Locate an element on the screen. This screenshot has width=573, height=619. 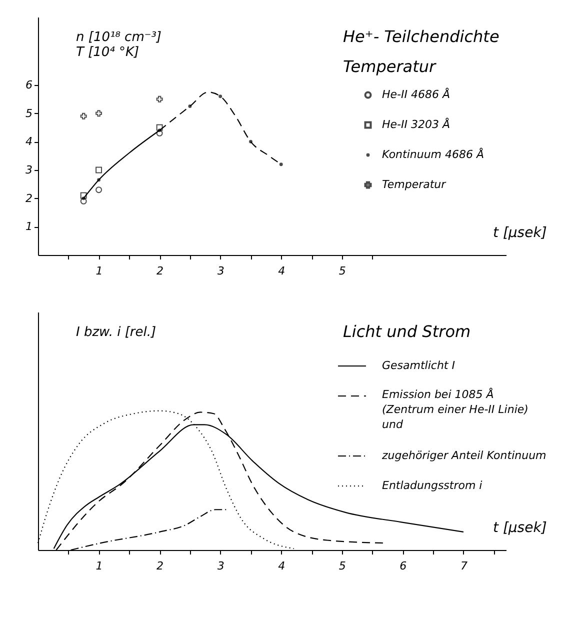
legend-label: Entladungsstrom i is located at coordinates (432, 485).